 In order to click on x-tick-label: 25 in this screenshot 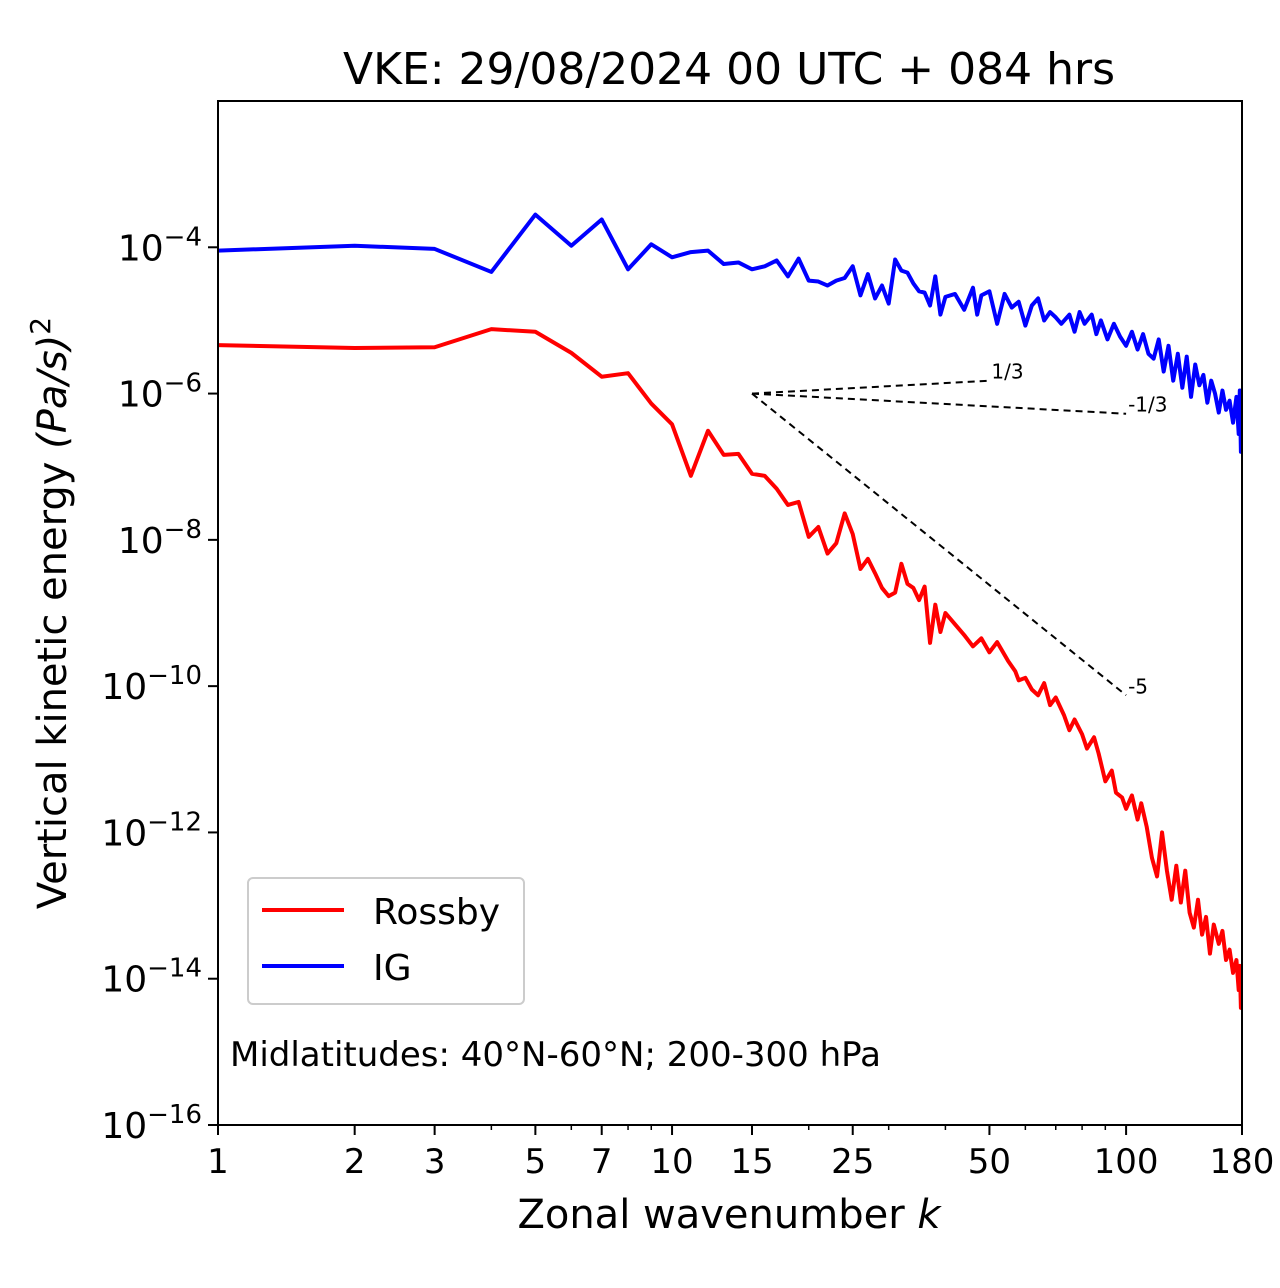, I will do `click(852, 1162)`.